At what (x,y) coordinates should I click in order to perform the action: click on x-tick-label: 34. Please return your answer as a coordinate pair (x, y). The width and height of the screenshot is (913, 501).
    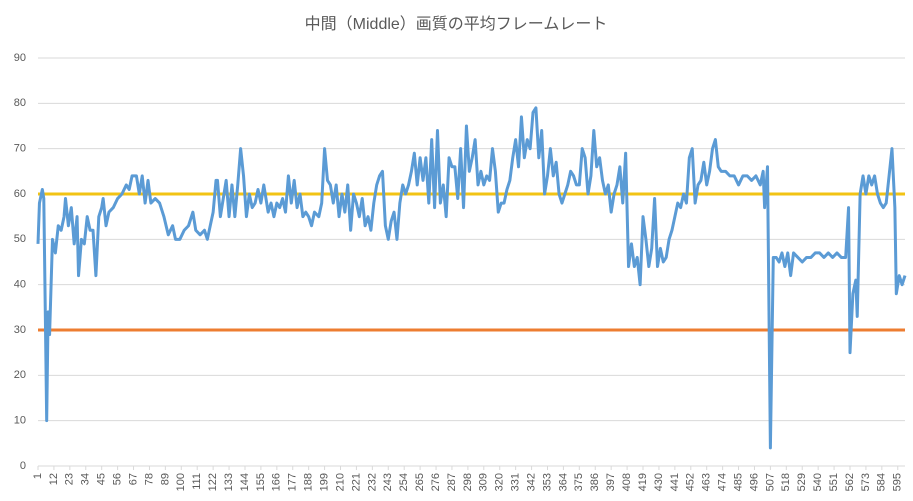
    Looking at the image, I should click on (86, 479).